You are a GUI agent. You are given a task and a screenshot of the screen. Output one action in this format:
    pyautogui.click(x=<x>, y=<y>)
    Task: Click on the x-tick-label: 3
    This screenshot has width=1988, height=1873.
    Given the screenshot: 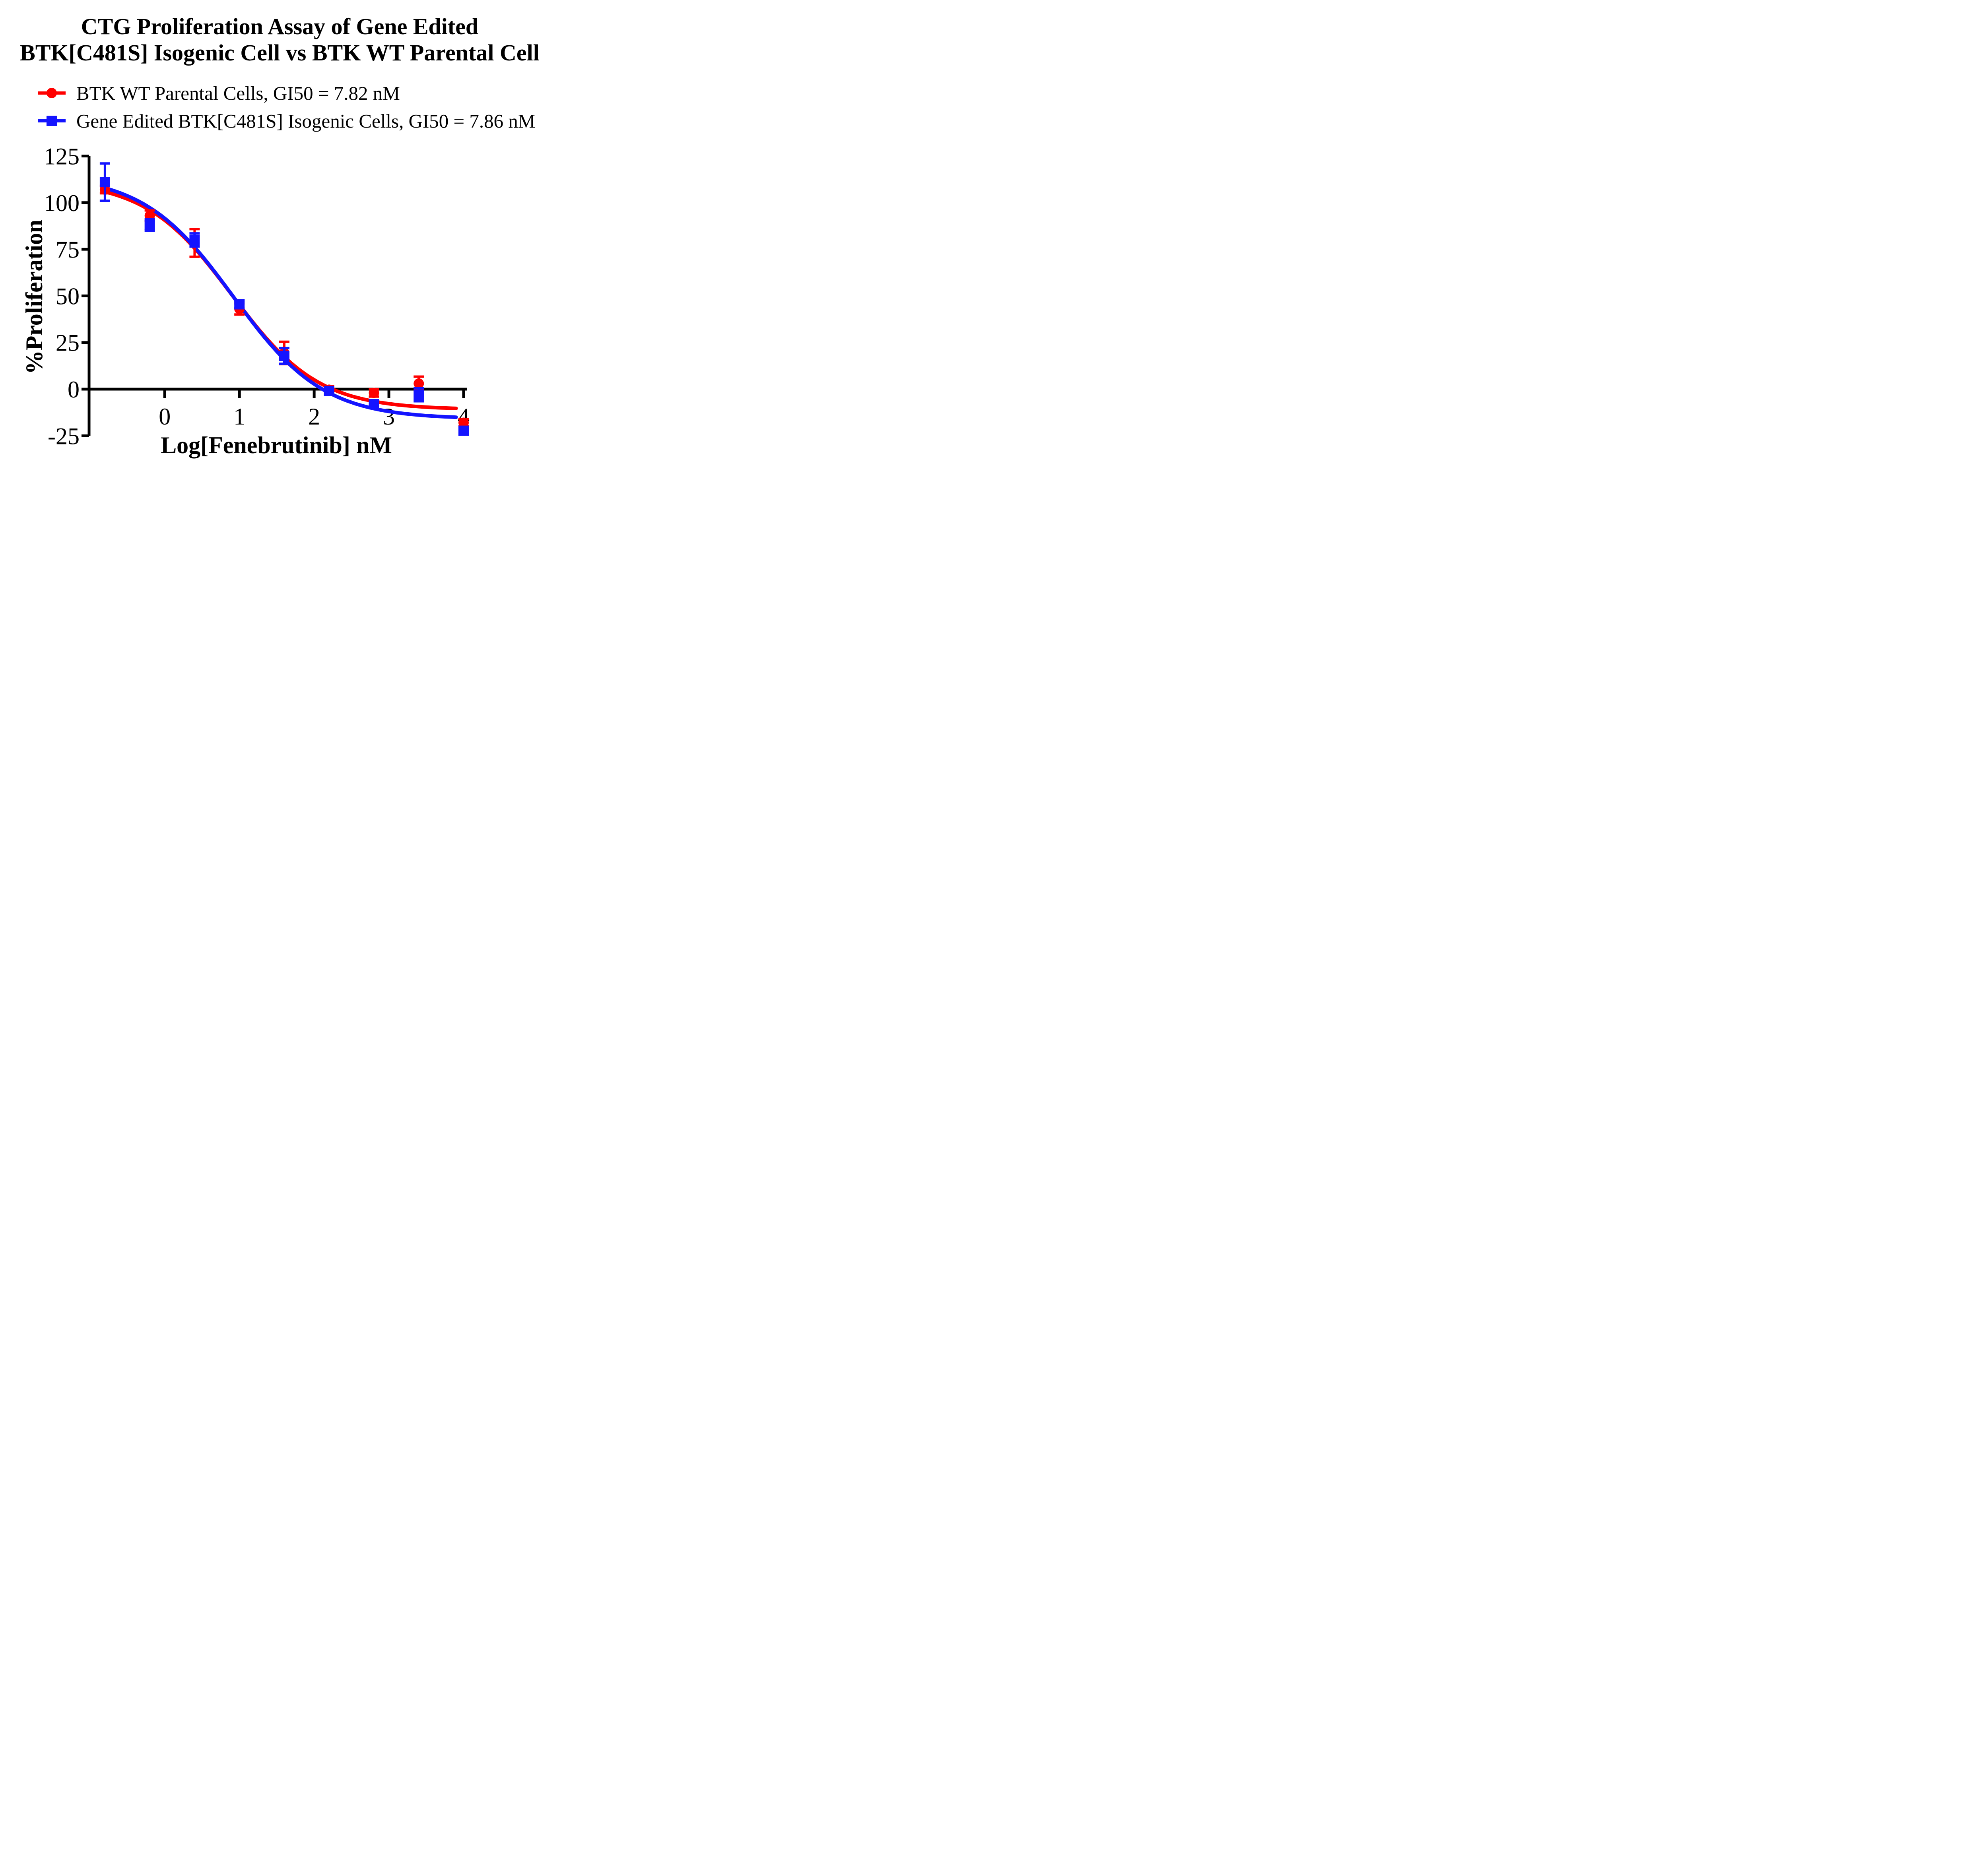 What is the action you would take?
    pyautogui.click(x=389, y=416)
    